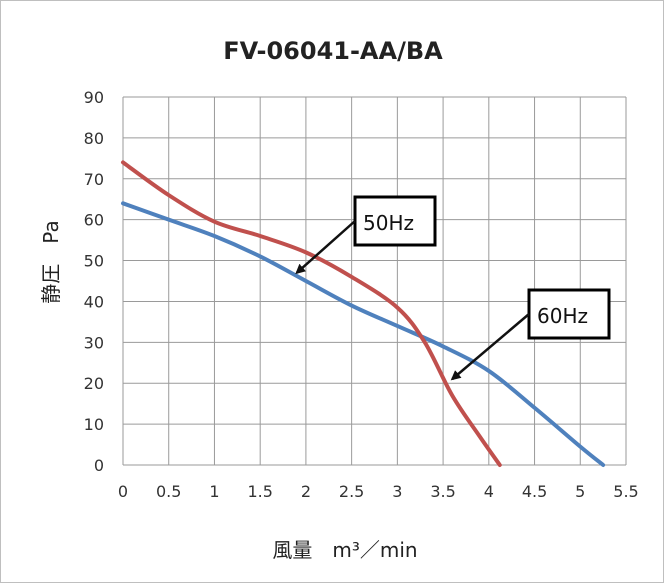 This screenshot has height=583, width=664. What do you see at coordinates (214, 491) in the screenshot?
I see `x-tick-label: 1` at bounding box center [214, 491].